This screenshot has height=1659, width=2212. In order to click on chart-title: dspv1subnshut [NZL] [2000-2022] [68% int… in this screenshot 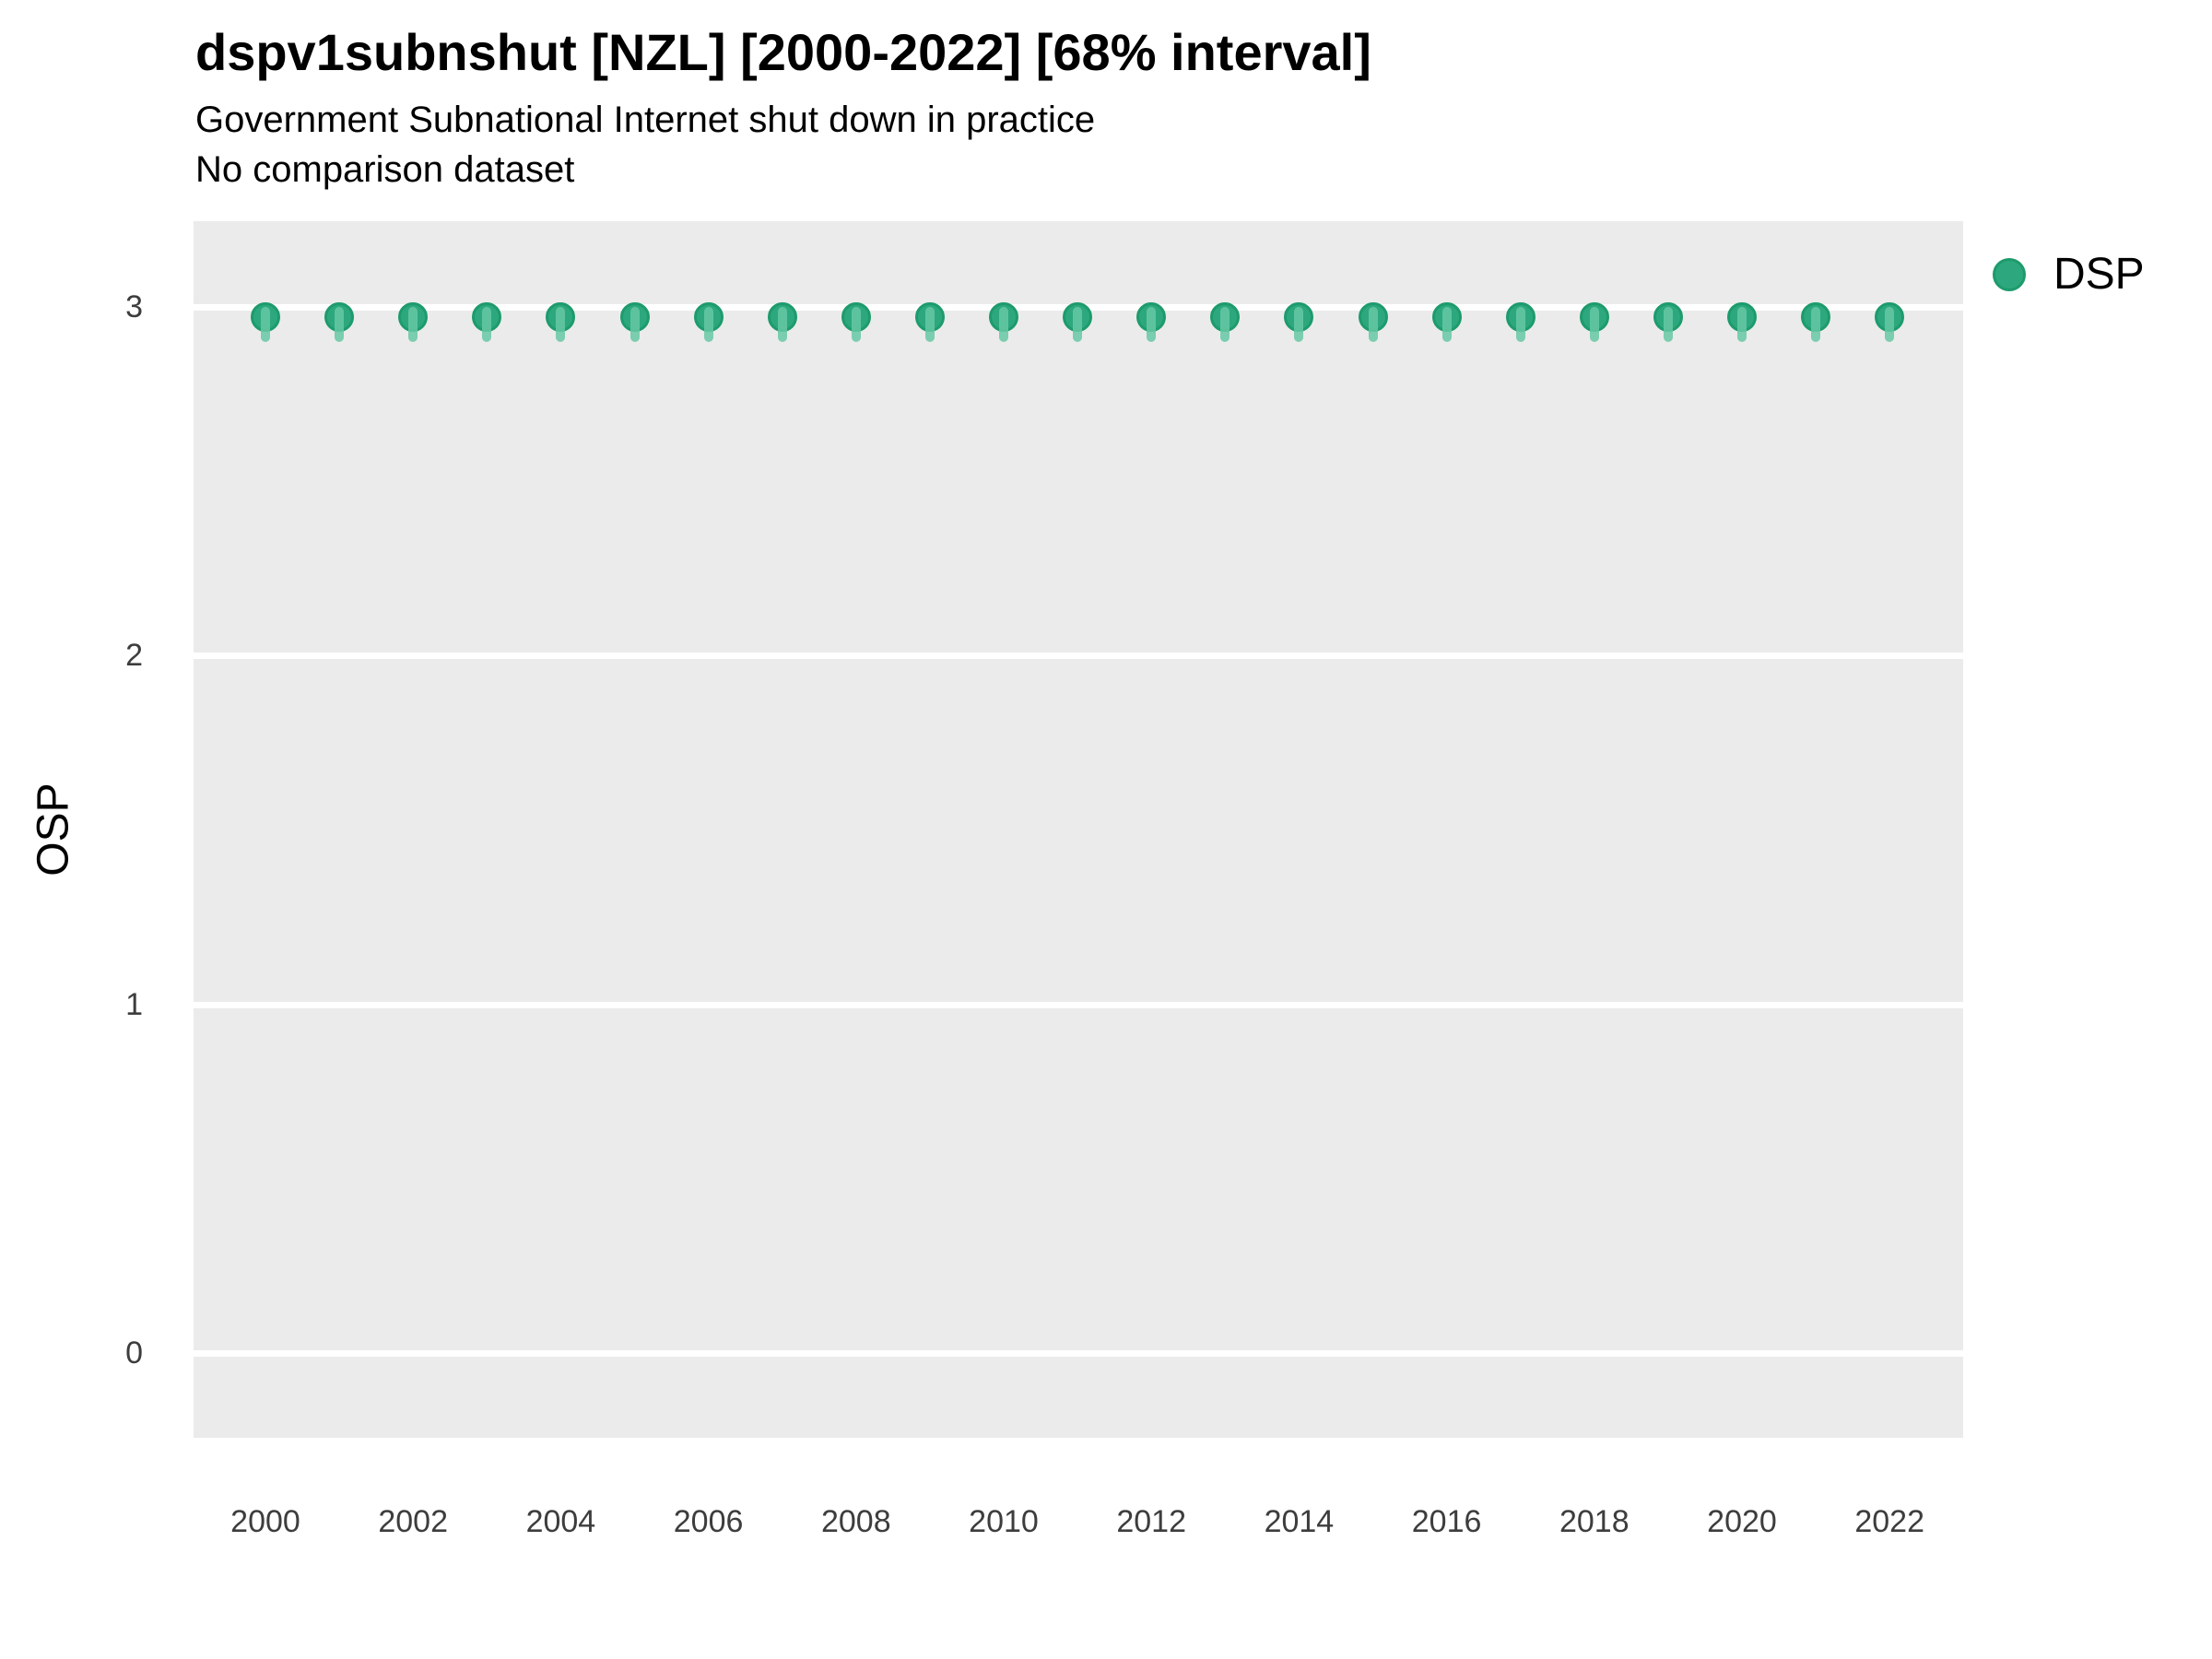, I will do `click(783, 52)`.